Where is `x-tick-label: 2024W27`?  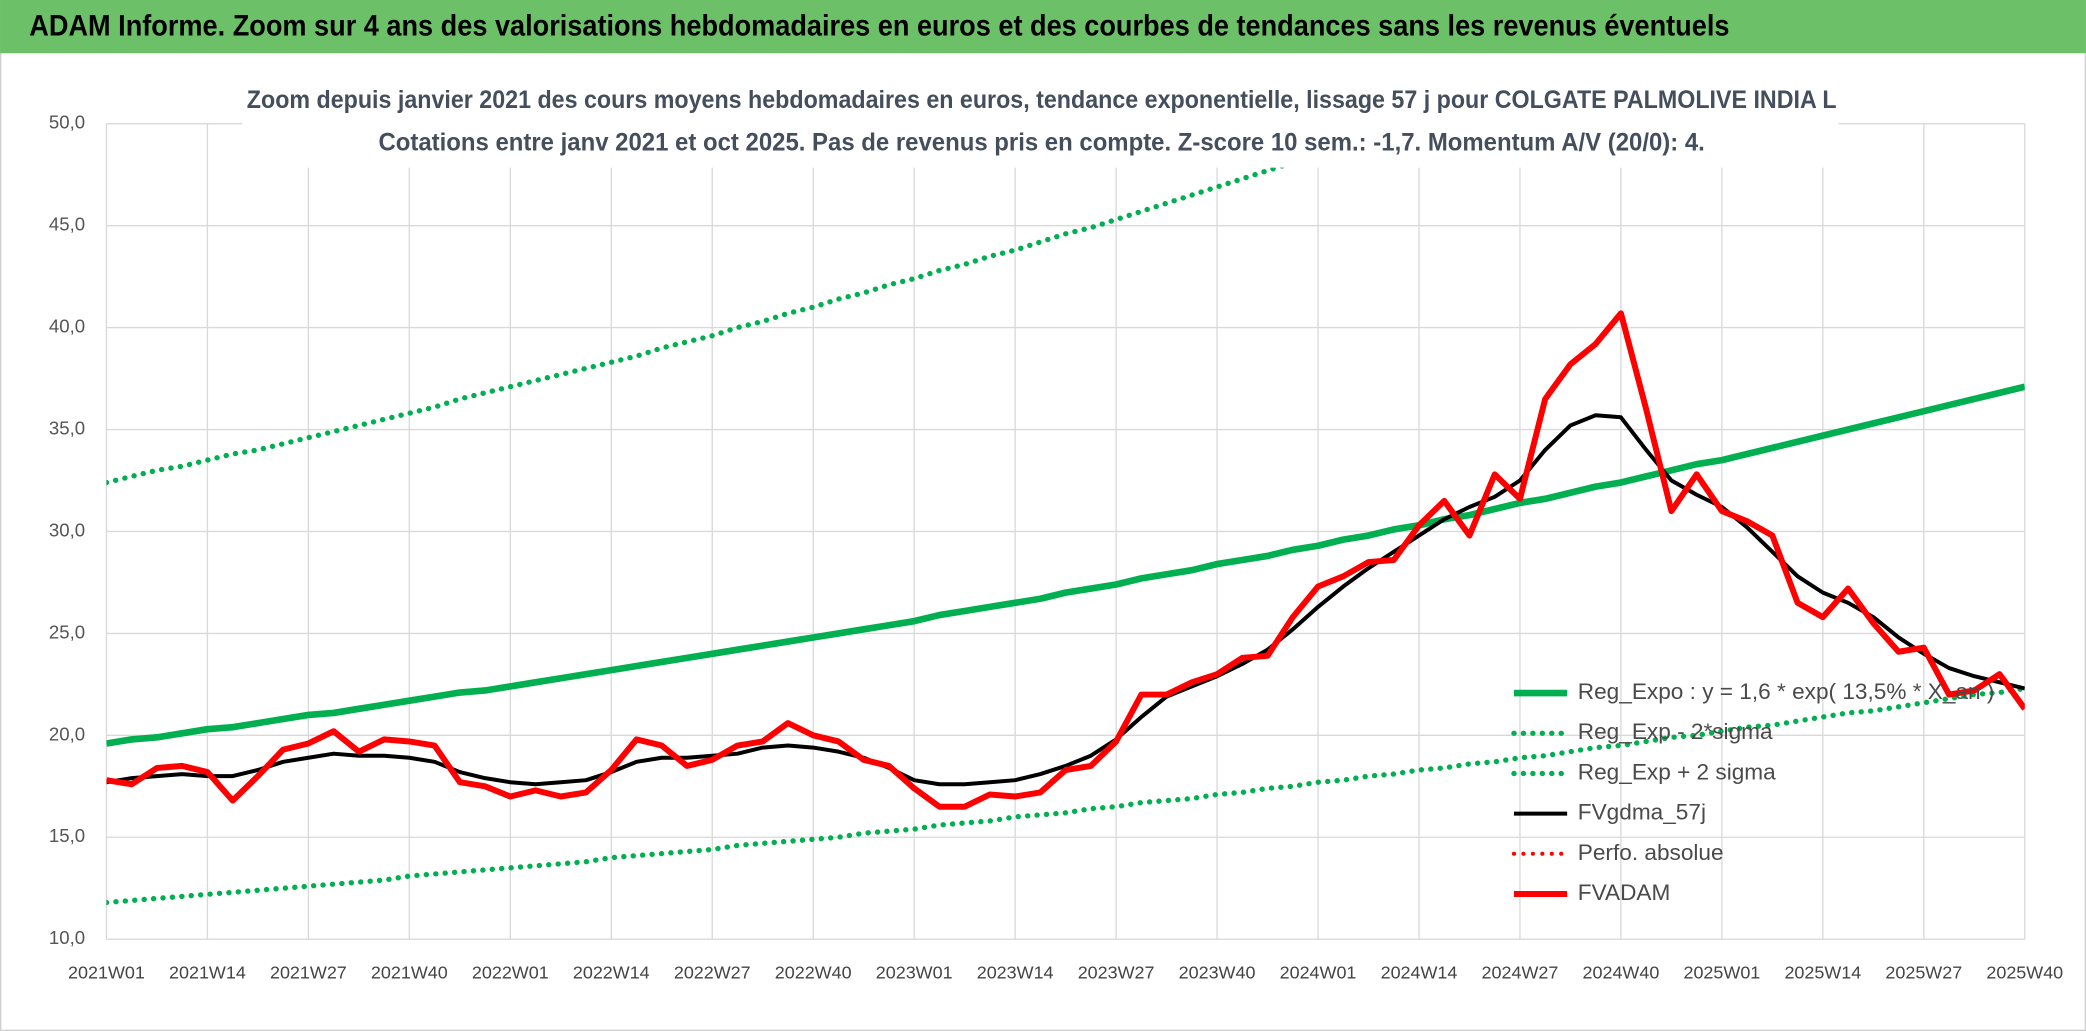
x-tick-label: 2024W27 is located at coordinates (1520, 973).